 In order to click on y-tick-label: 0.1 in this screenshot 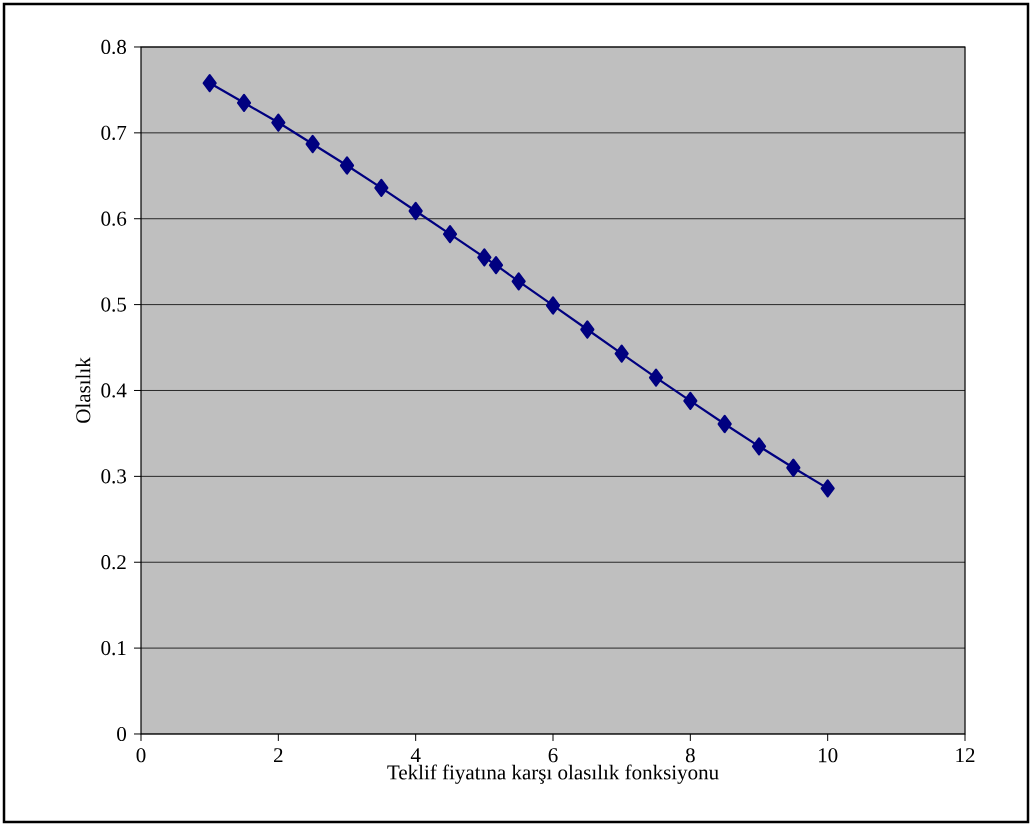, I will do `click(113, 648)`.